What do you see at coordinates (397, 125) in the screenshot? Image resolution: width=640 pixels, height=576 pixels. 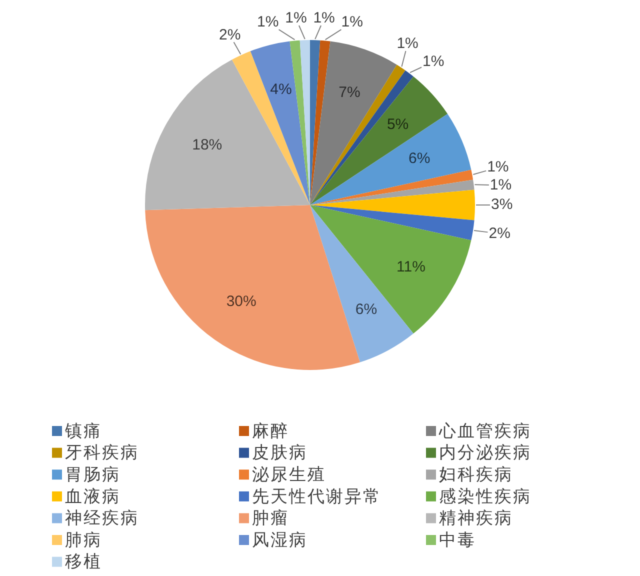 I see `data-label: 5%` at bounding box center [397, 125].